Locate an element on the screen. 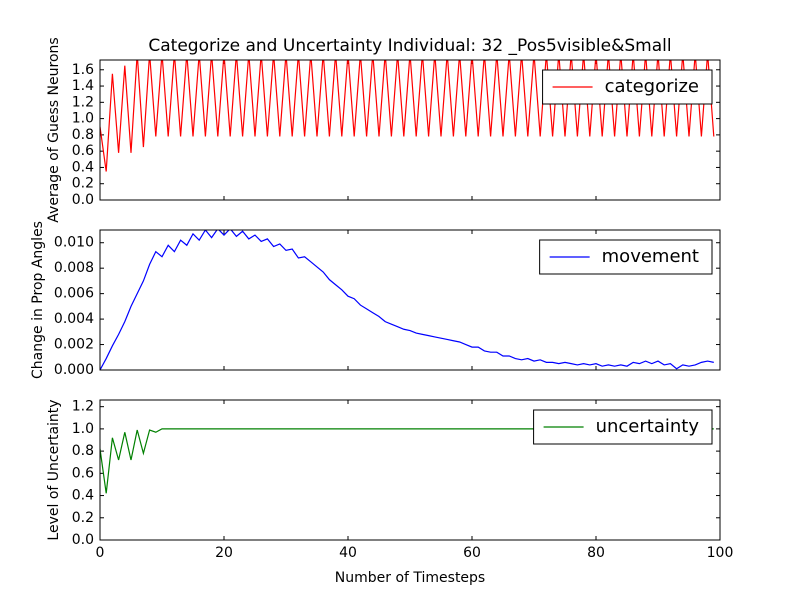 This screenshot has height=600, width=800. x-tick-label: 60 is located at coordinates (472, 553).